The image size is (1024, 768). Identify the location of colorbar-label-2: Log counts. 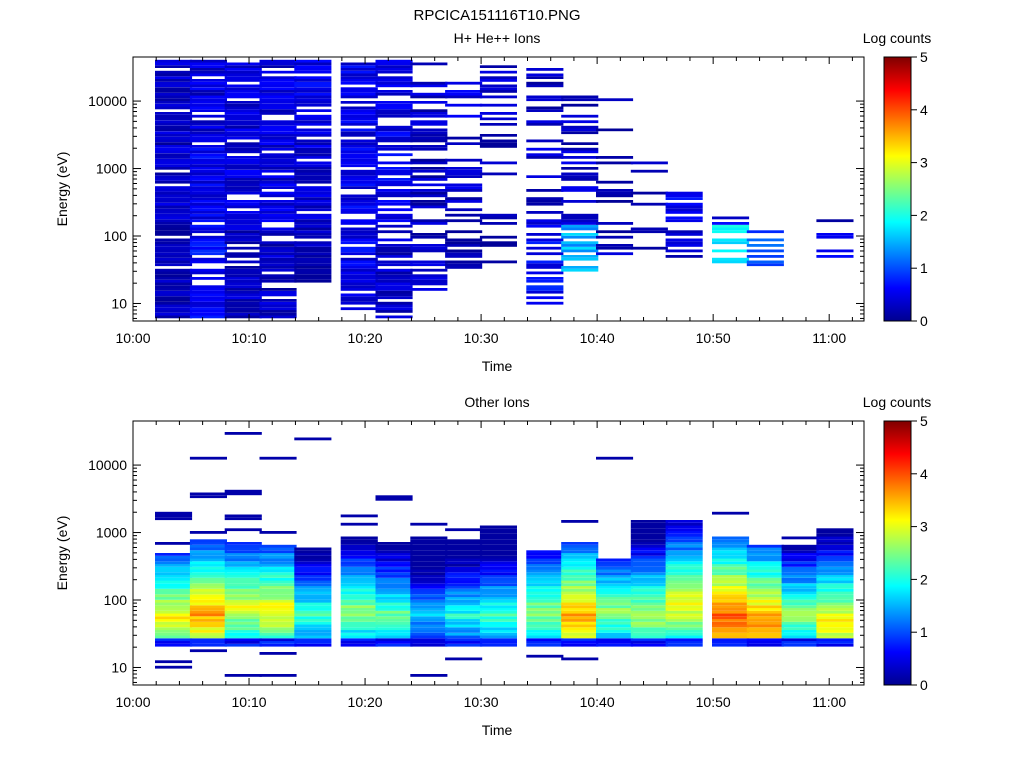
(897, 402).